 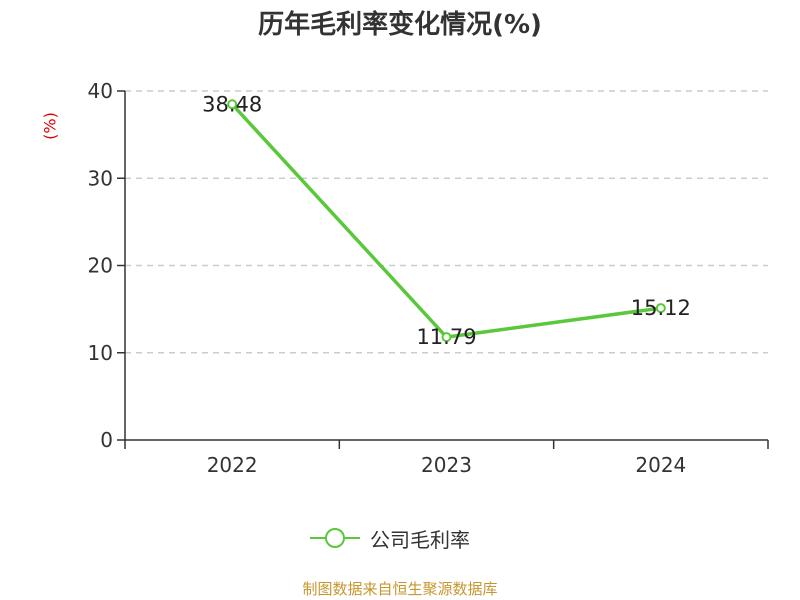 I want to click on data-label: 15.12, so click(x=661, y=308).